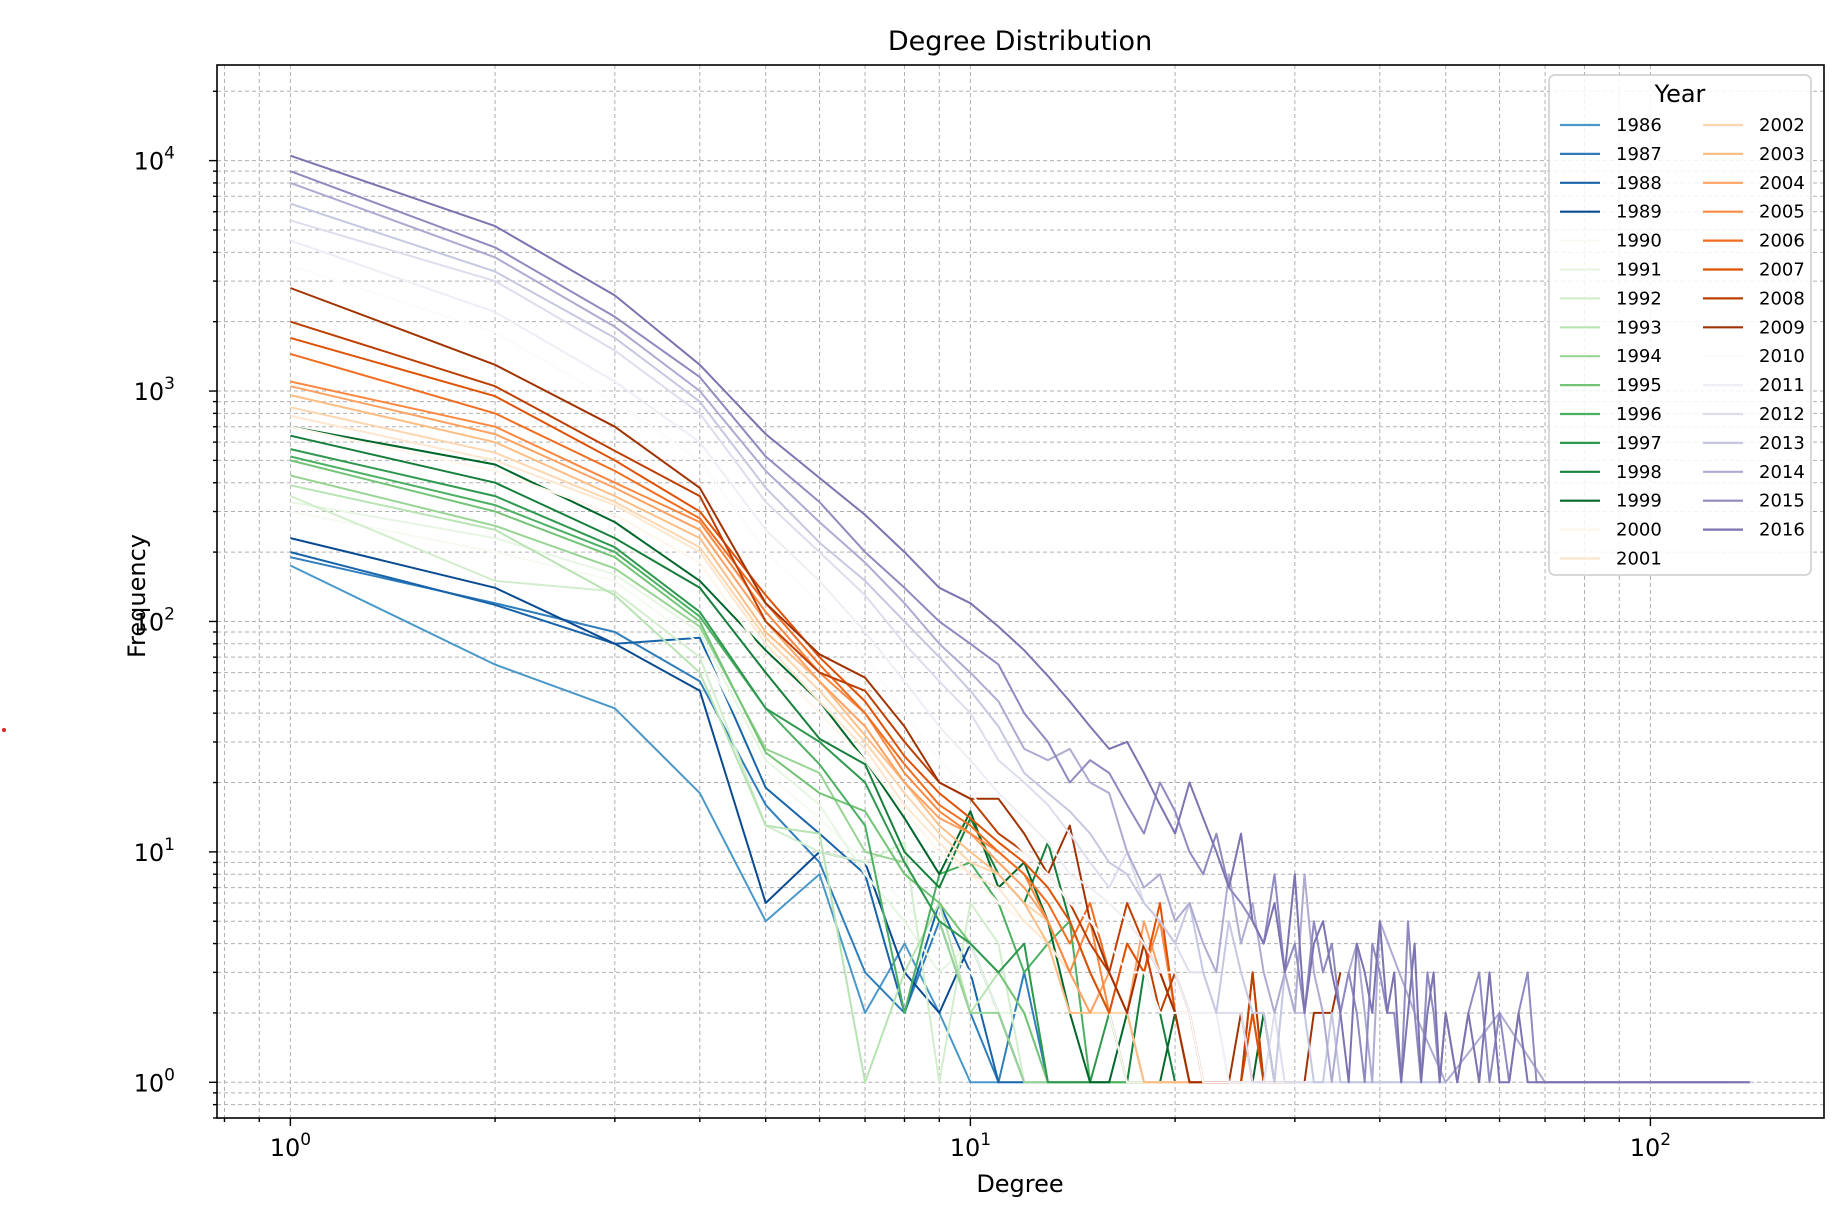  I want to click on chart-title: Degree Distribution, so click(1020, 41).